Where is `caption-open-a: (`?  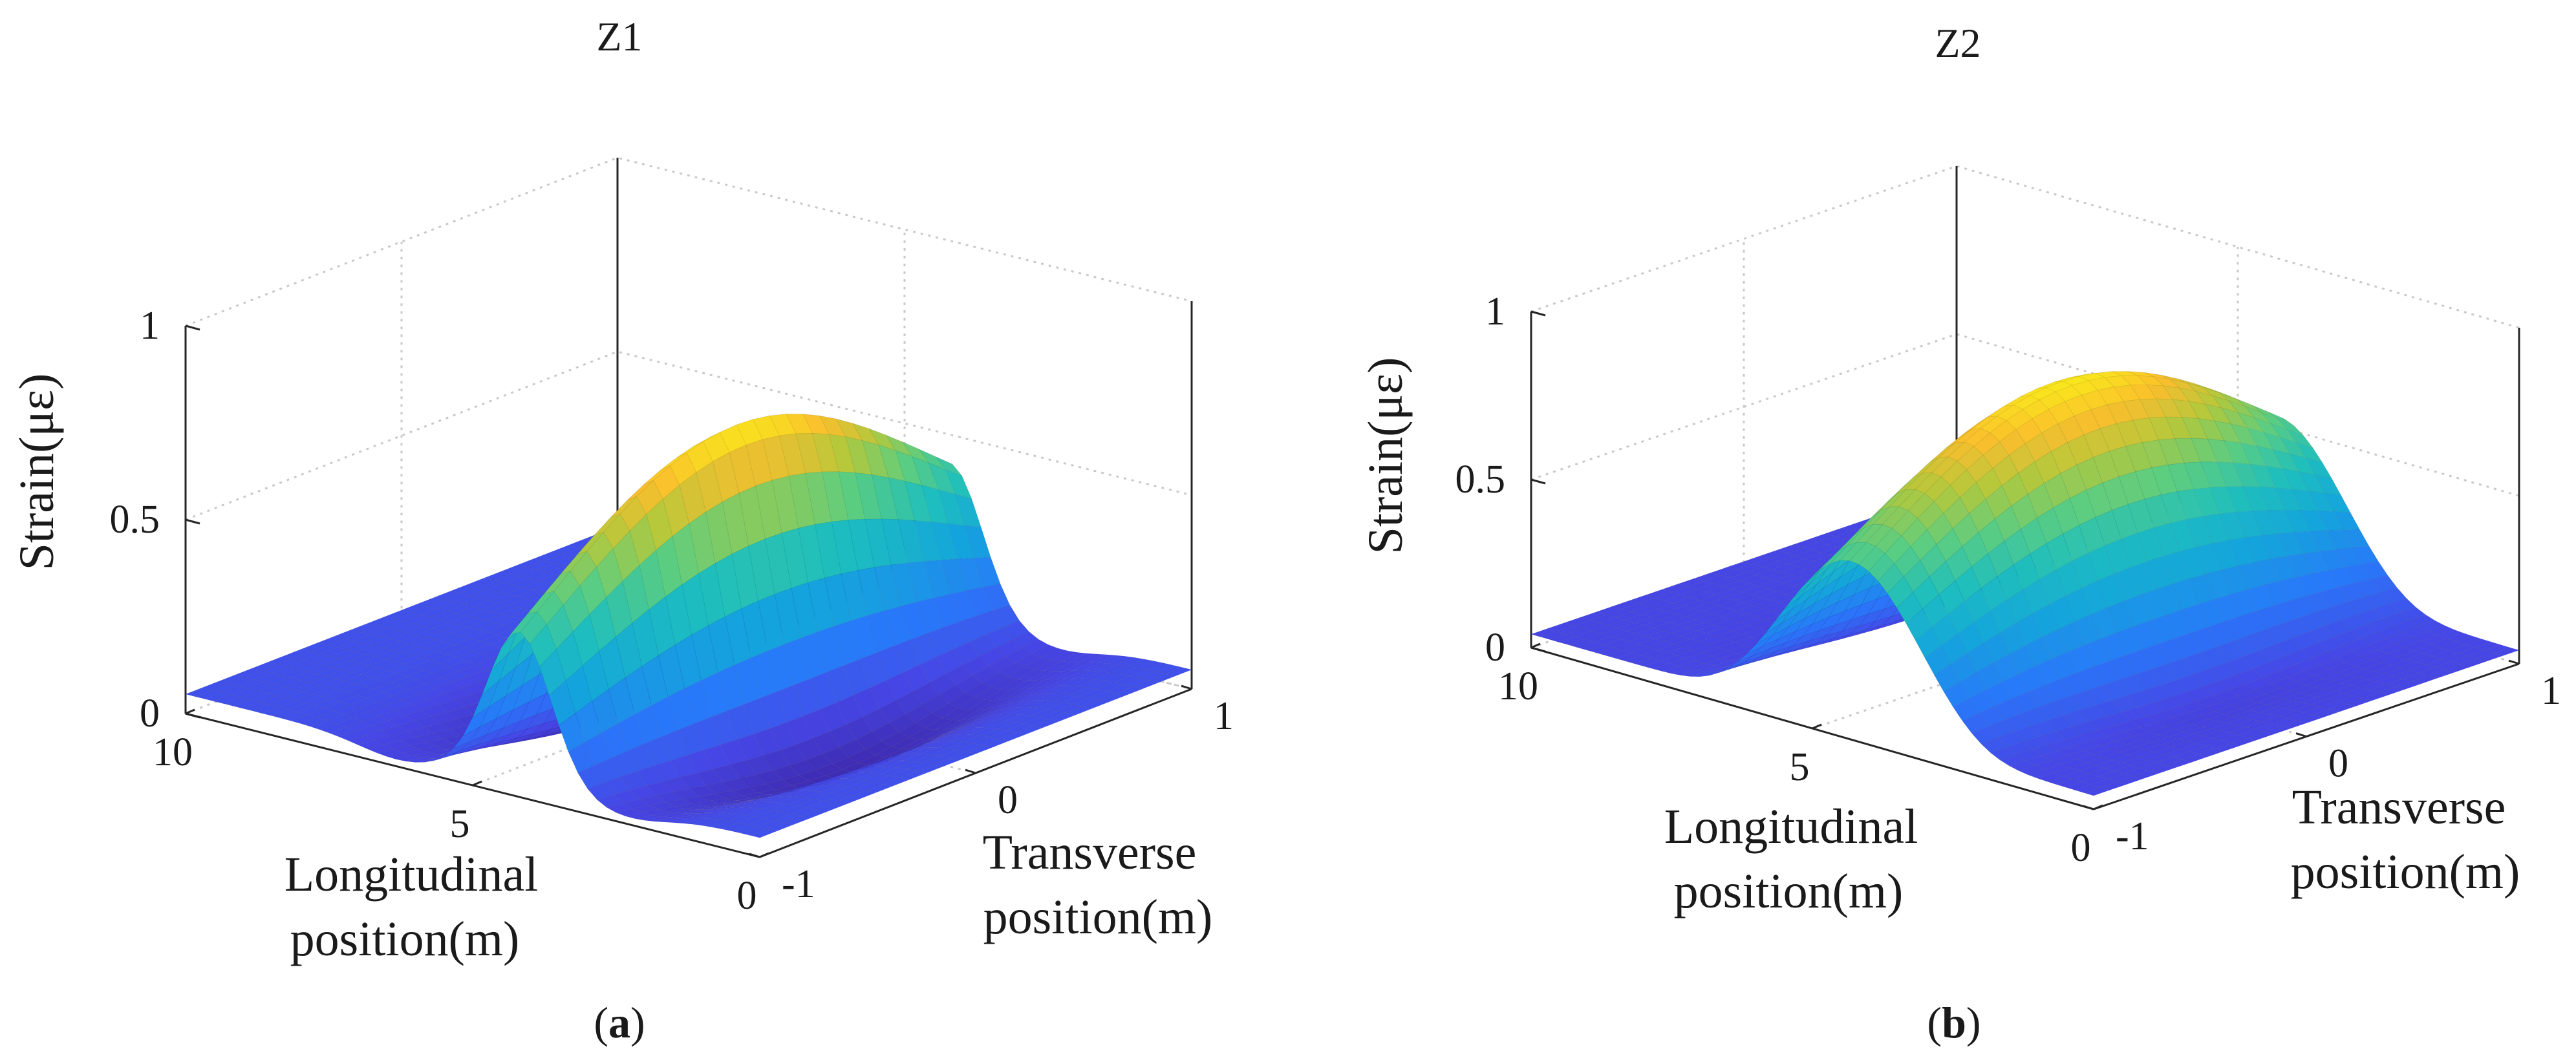
caption-open-a: ( is located at coordinates (601, 1023).